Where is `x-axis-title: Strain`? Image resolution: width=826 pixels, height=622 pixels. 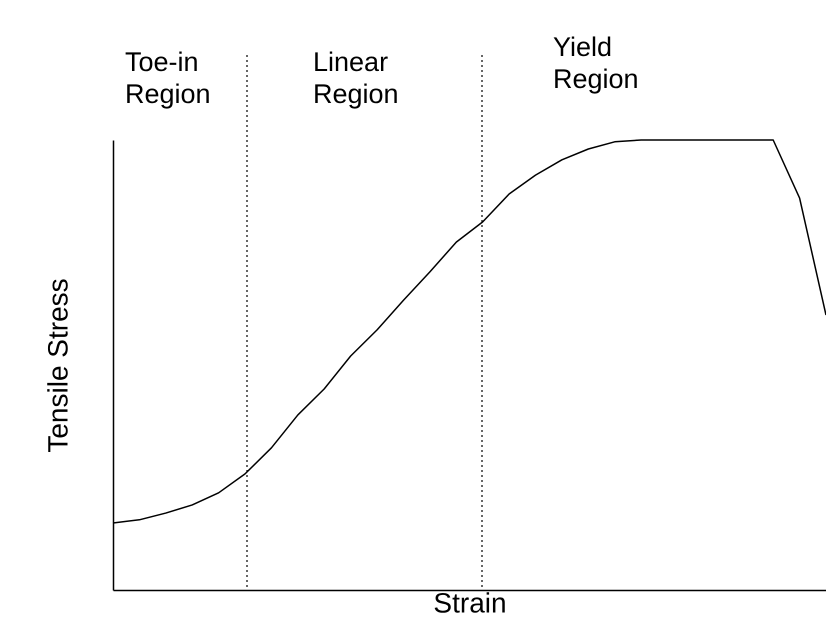 x-axis-title: Strain is located at coordinates (470, 603).